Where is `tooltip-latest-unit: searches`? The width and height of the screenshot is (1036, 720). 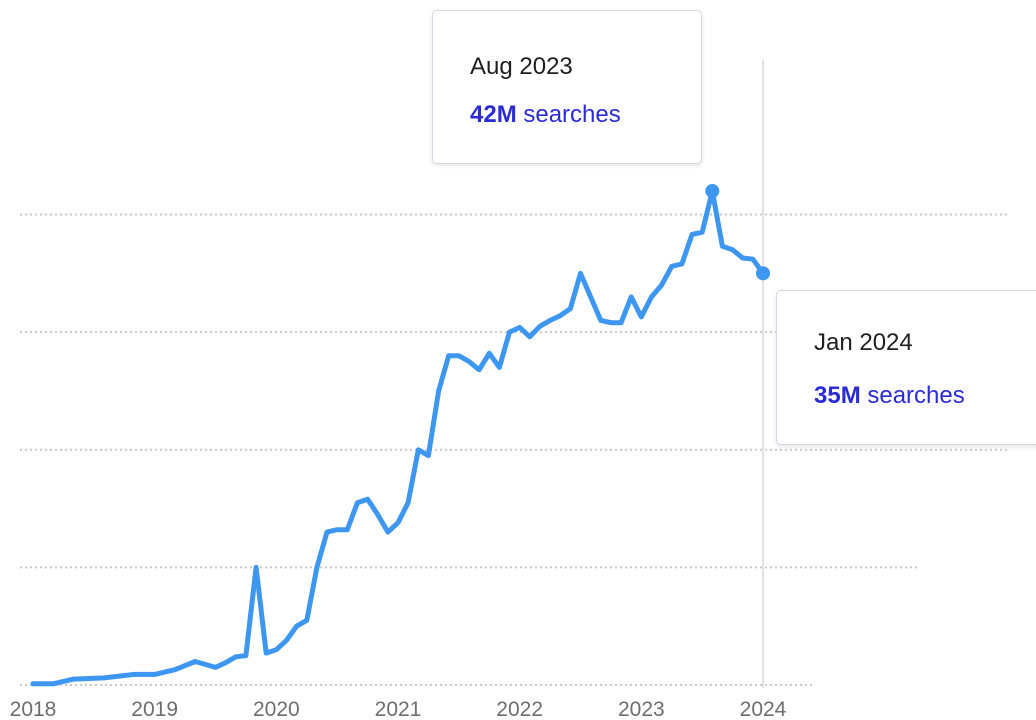
tooltip-latest-unit: searches is located at coordinates (916, 395).